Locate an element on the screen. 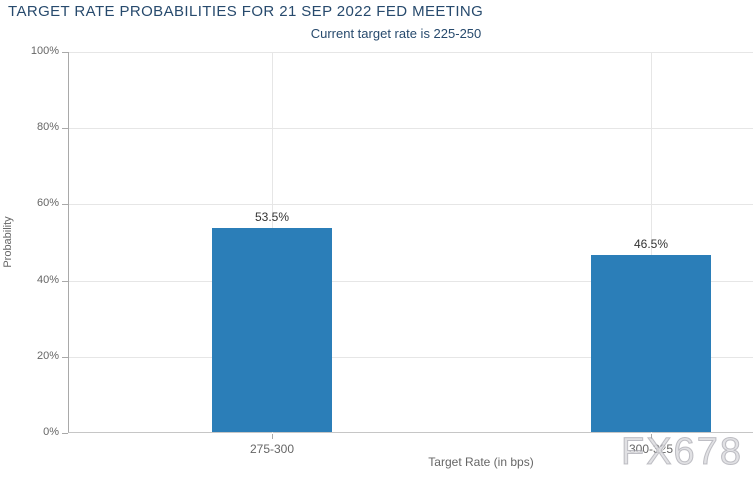  bar-value-label: 46.5% is located at coordinates (651, 243).